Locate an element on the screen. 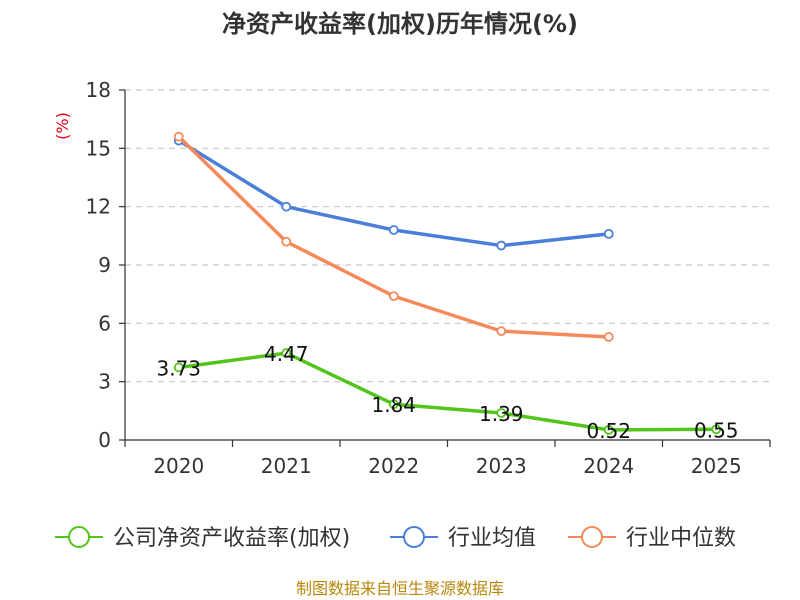 This screenshot has width=800, height=600. y-tick-label: 0 is located at coordinates (104, 440).